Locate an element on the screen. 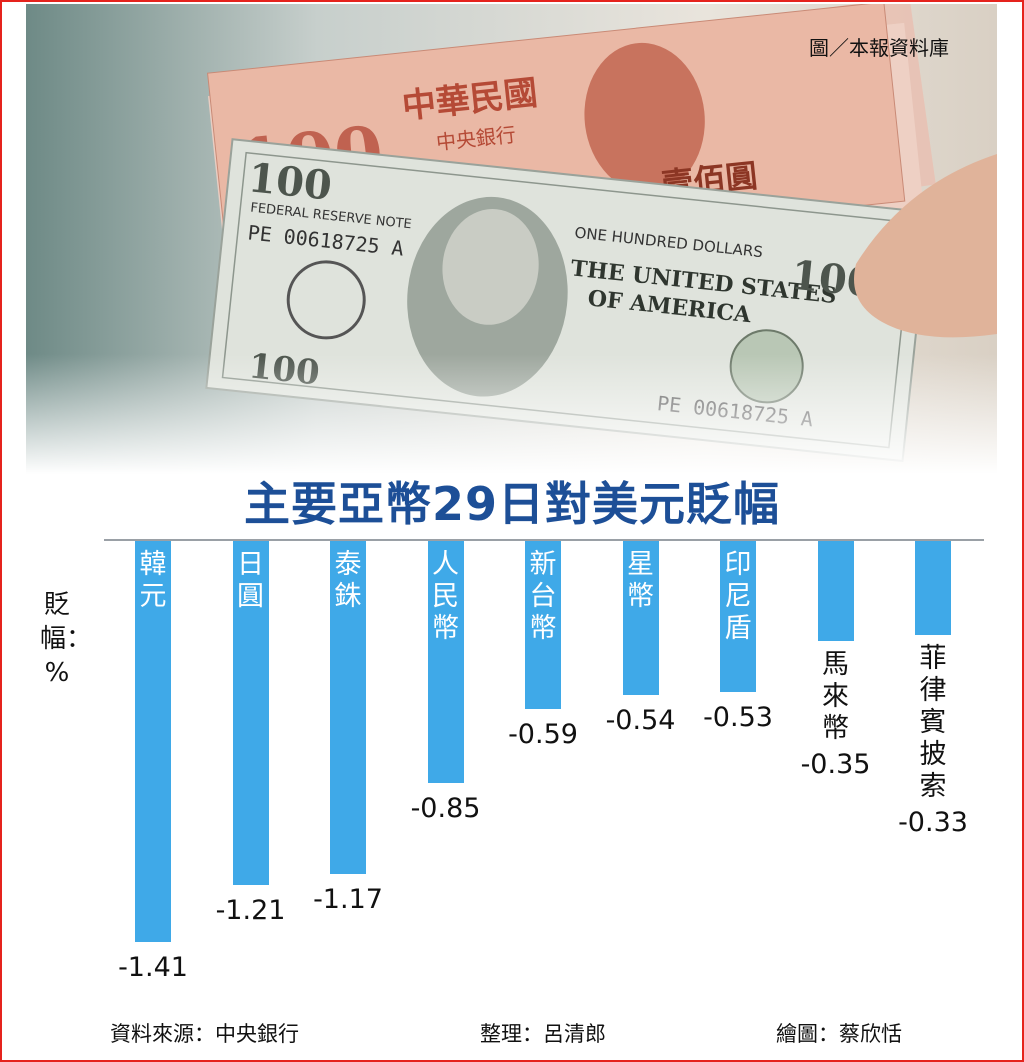 The image size is (1024, 1062). value-label: -0.35 is located at coordinates (835, 764).